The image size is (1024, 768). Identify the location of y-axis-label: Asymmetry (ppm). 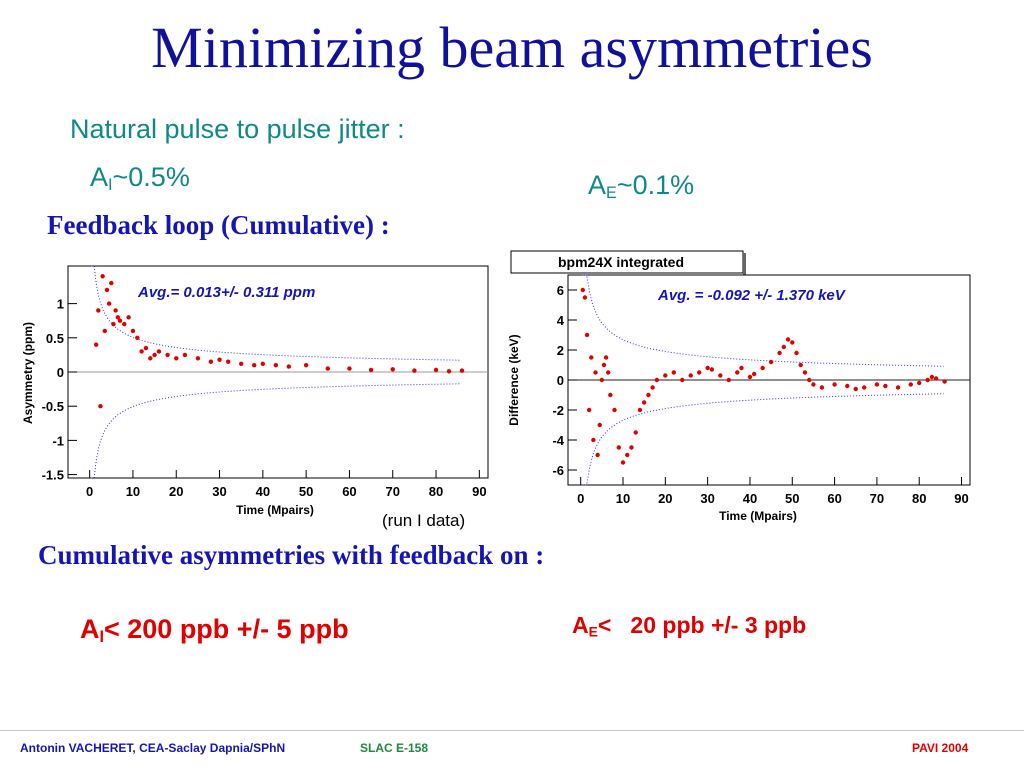
(28, 373).